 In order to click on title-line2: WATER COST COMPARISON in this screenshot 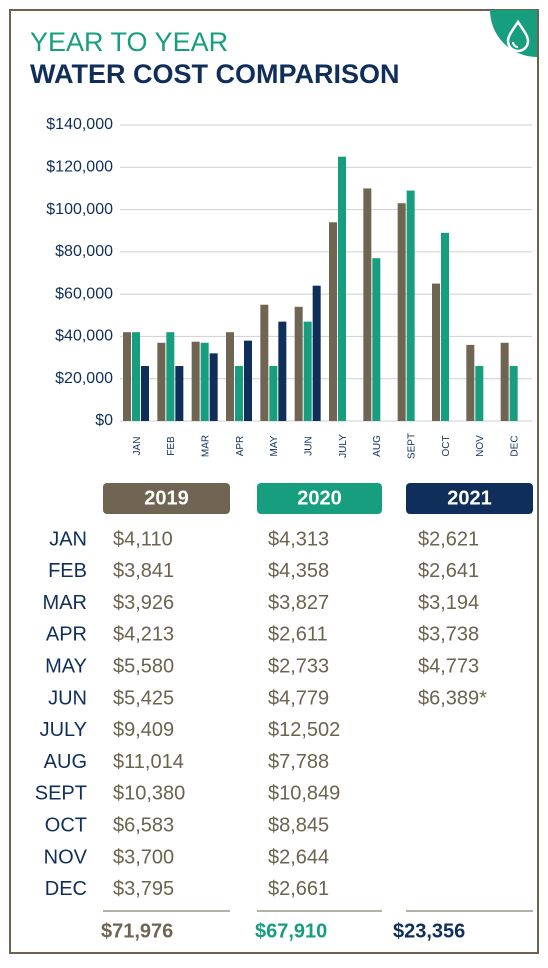, I will do `click(215, 74)`.